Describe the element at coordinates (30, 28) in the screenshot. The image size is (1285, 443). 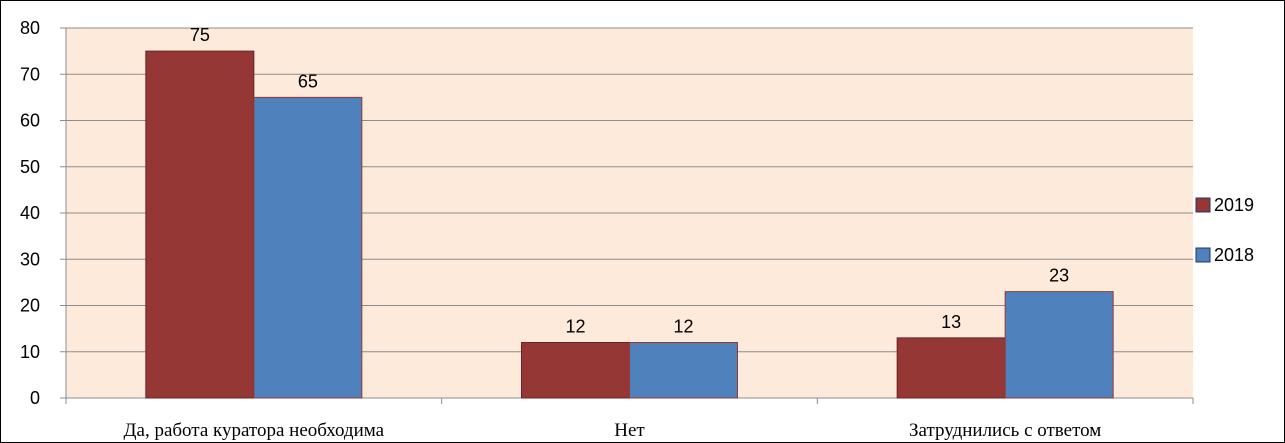
I see `y-tick-label: 80` at that location.